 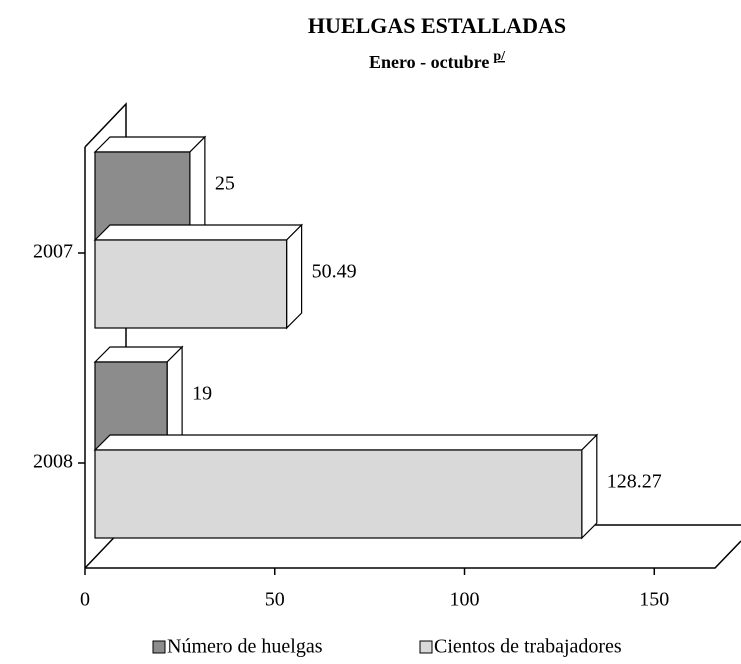 What do you see at coordinates (654, 600) in the screenshot?
I see `x-tick-label: 150` at bounding box center [654, 600].